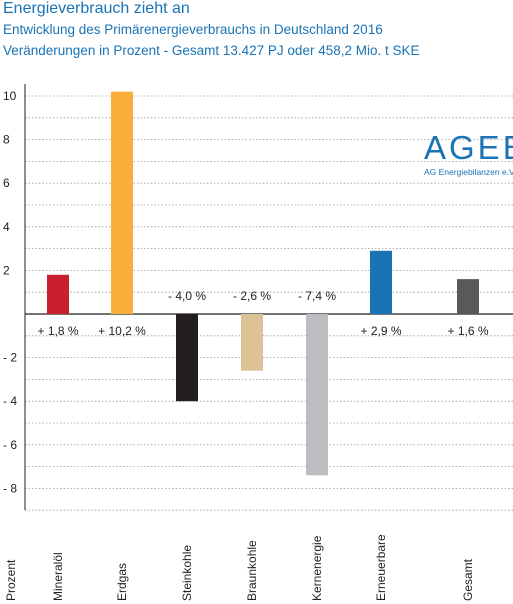 The width and height of the screenshot is (513, 604). Describe the element at coordinates (187, 573) in the screenshot. I see `category-label: Steinkohle` at that location.